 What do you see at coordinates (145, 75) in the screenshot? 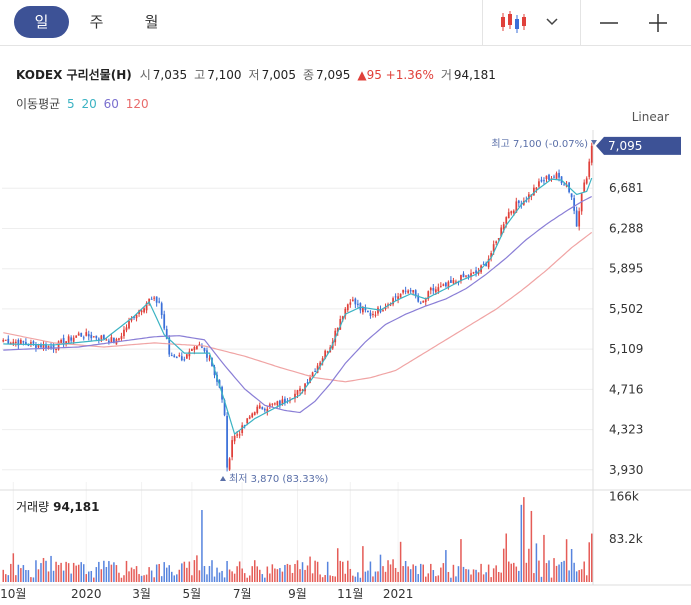
I see `open-label: 시` at bounding box center [145, 75].